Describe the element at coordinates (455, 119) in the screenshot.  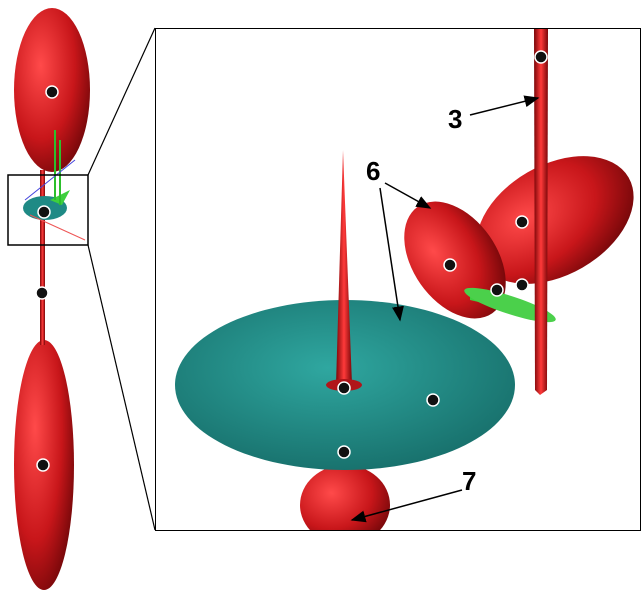
I see `label-3: 3` at that location.